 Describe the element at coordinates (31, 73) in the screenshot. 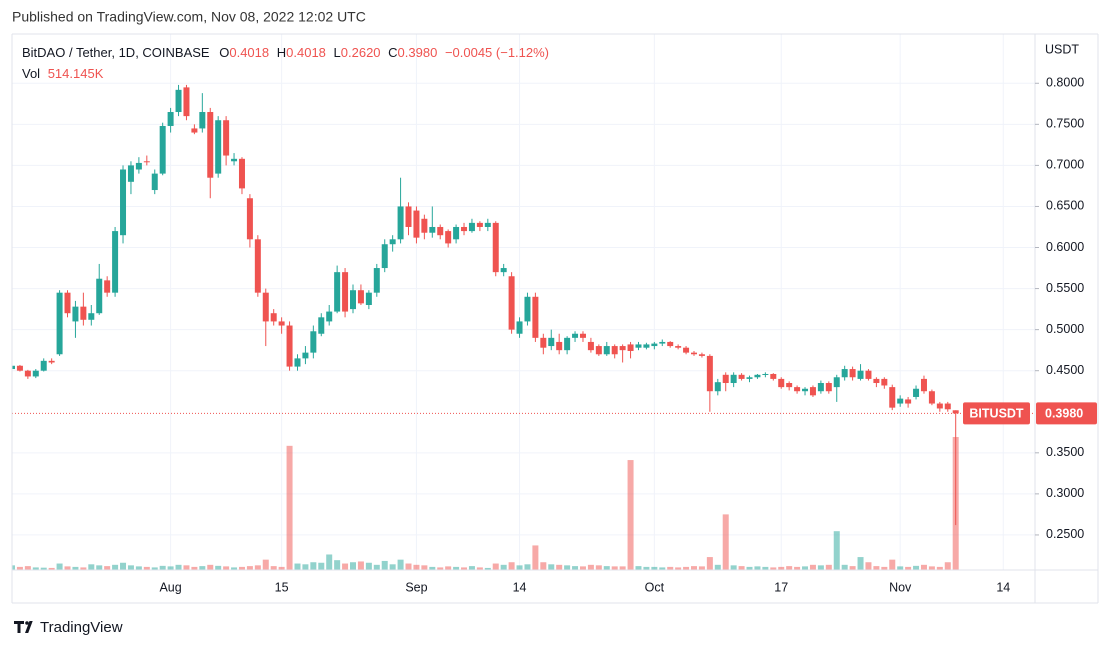

I see `volume-title: Vol` at that location.